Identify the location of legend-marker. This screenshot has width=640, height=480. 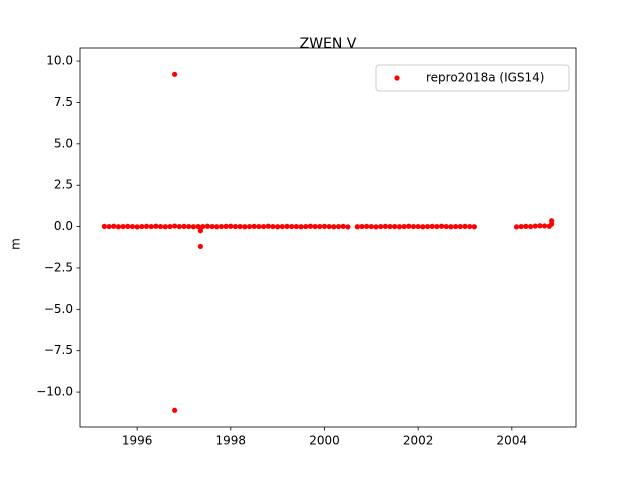
(397, 78).